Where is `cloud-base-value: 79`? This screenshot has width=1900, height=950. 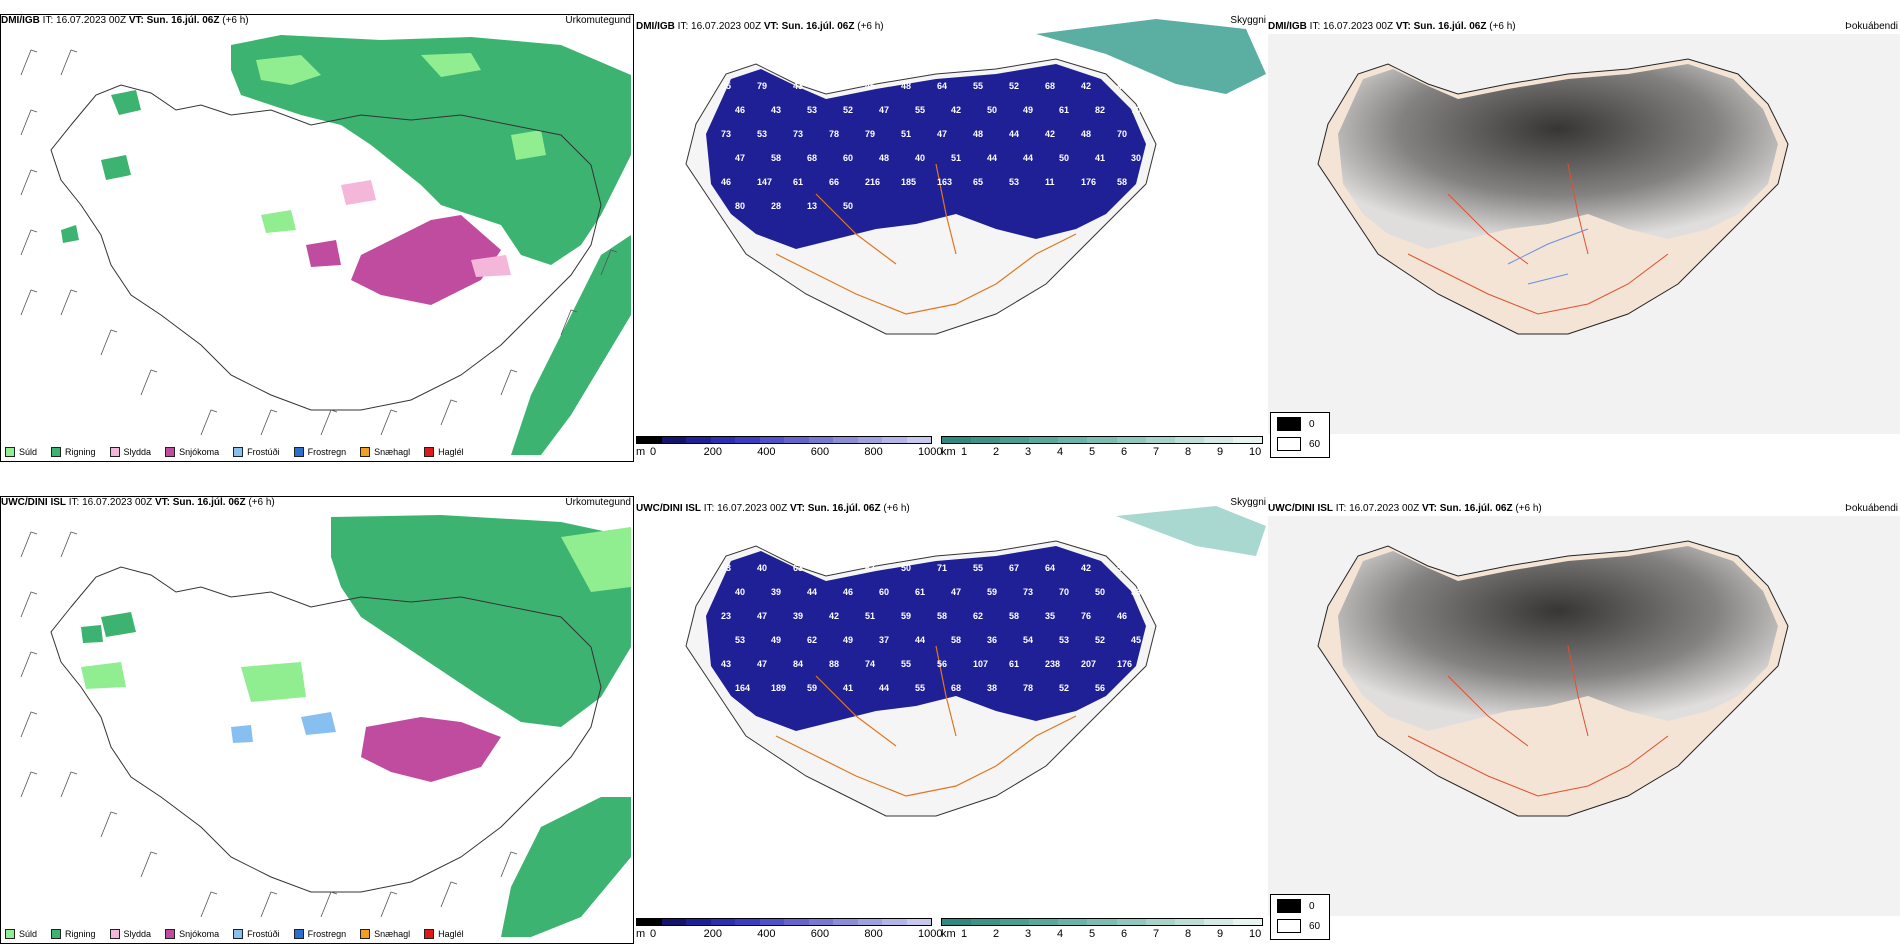
cloud-base-value: 79 is located at coordinates (870, 134).